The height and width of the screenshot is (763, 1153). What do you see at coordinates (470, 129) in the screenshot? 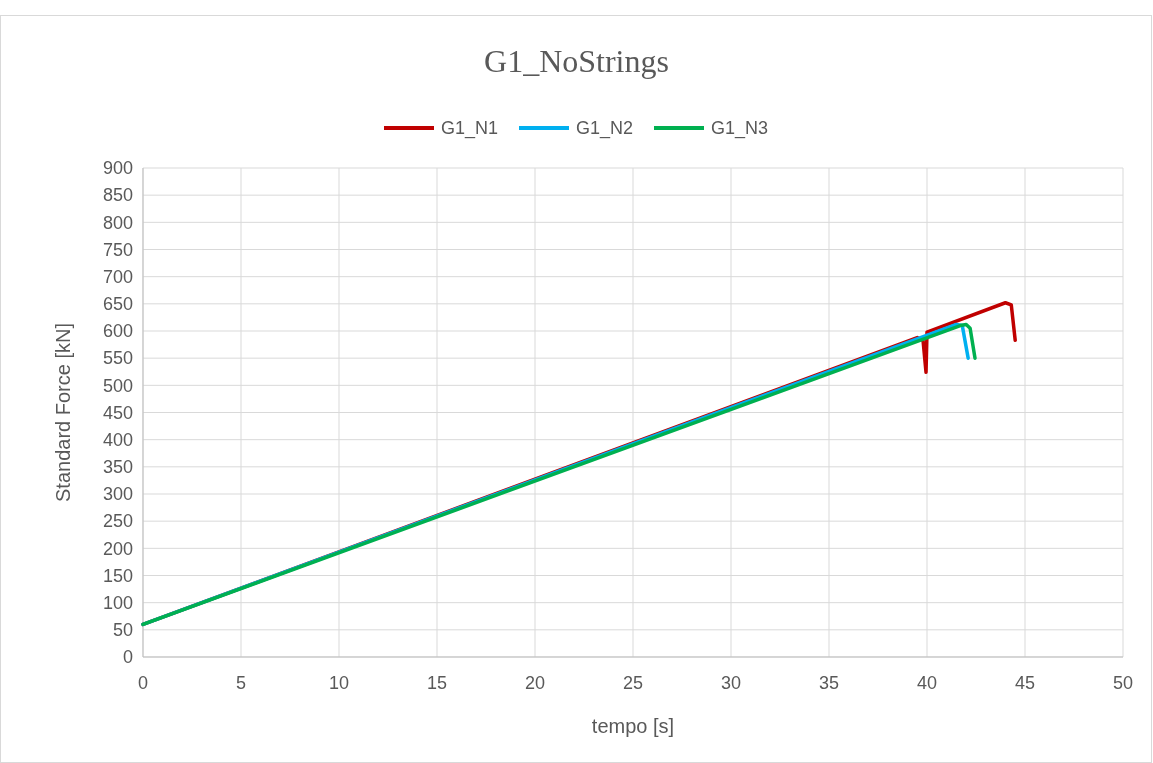
I see `legend-label: G1_N1` at bounding box center [470, 129].